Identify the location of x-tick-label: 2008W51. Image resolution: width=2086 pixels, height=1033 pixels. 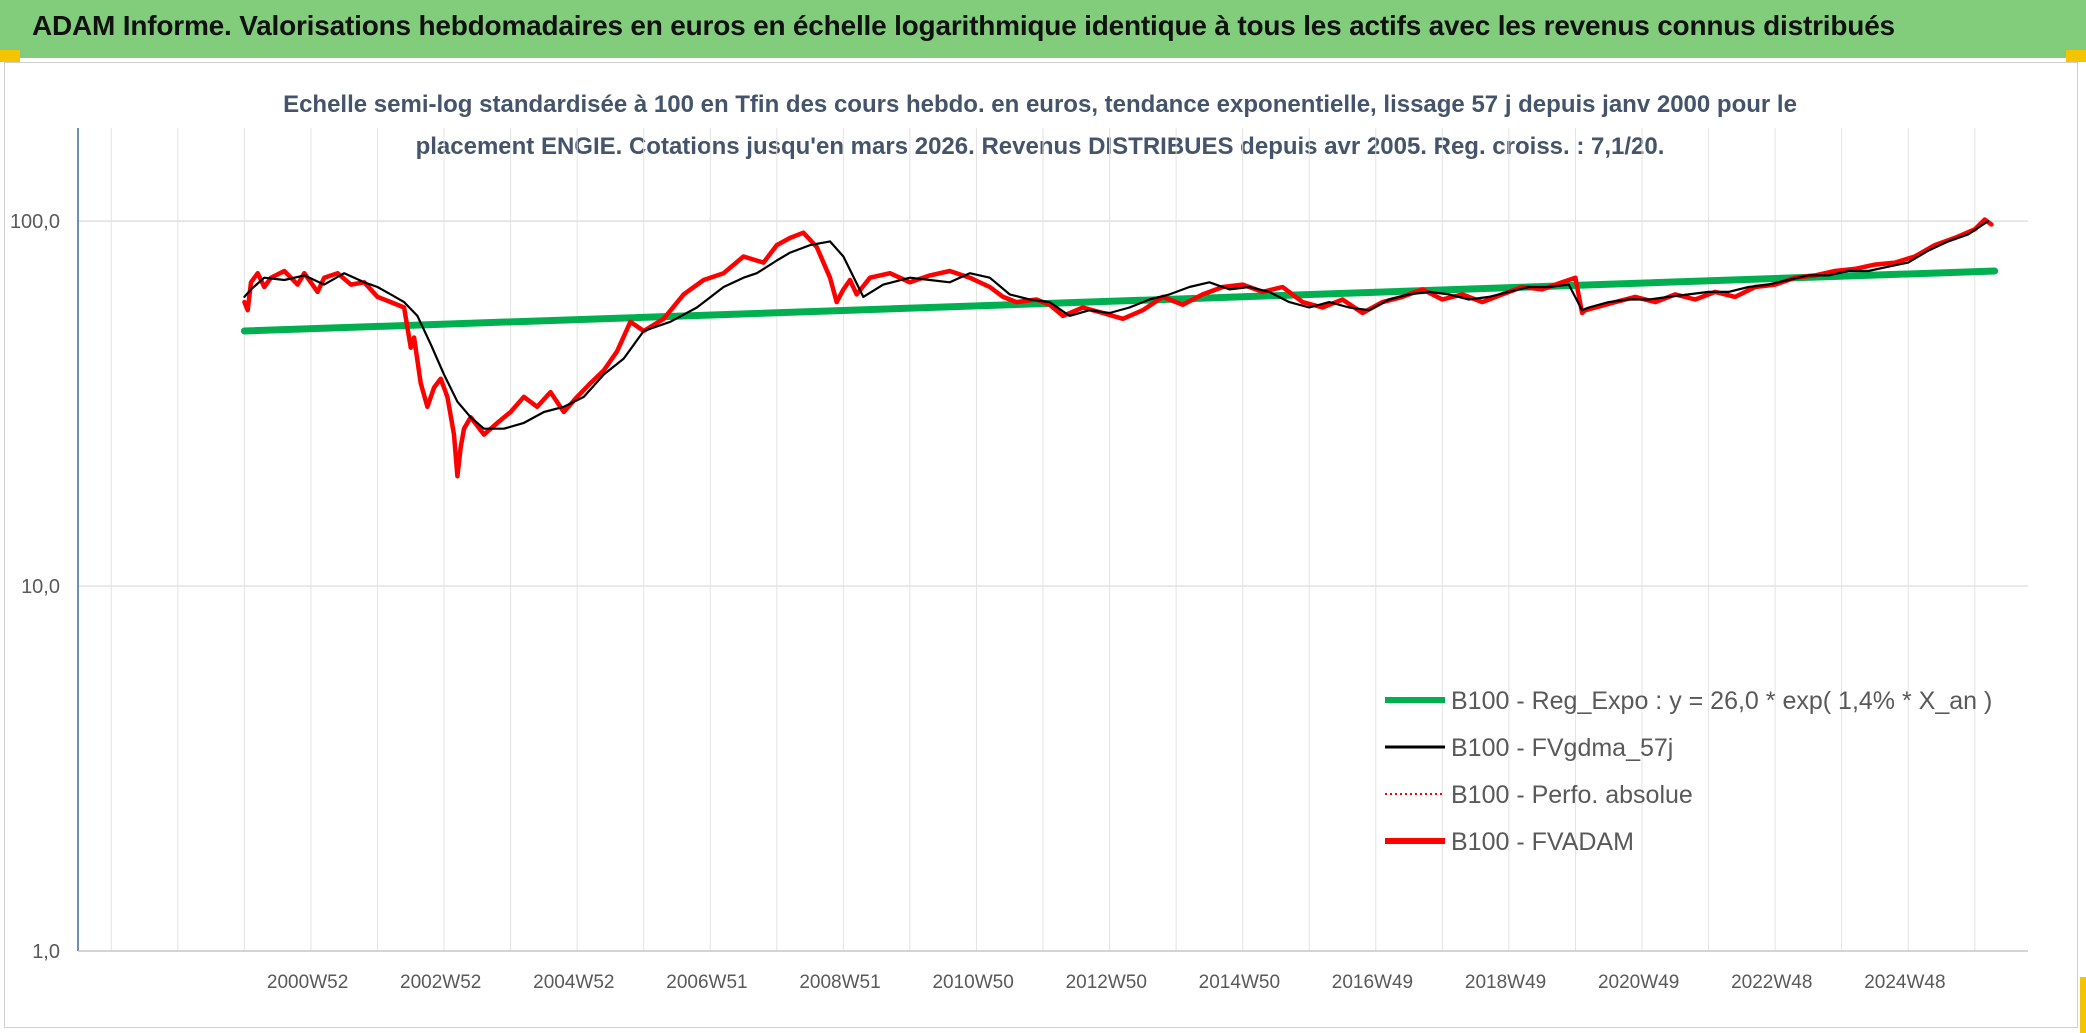
(839, 982).